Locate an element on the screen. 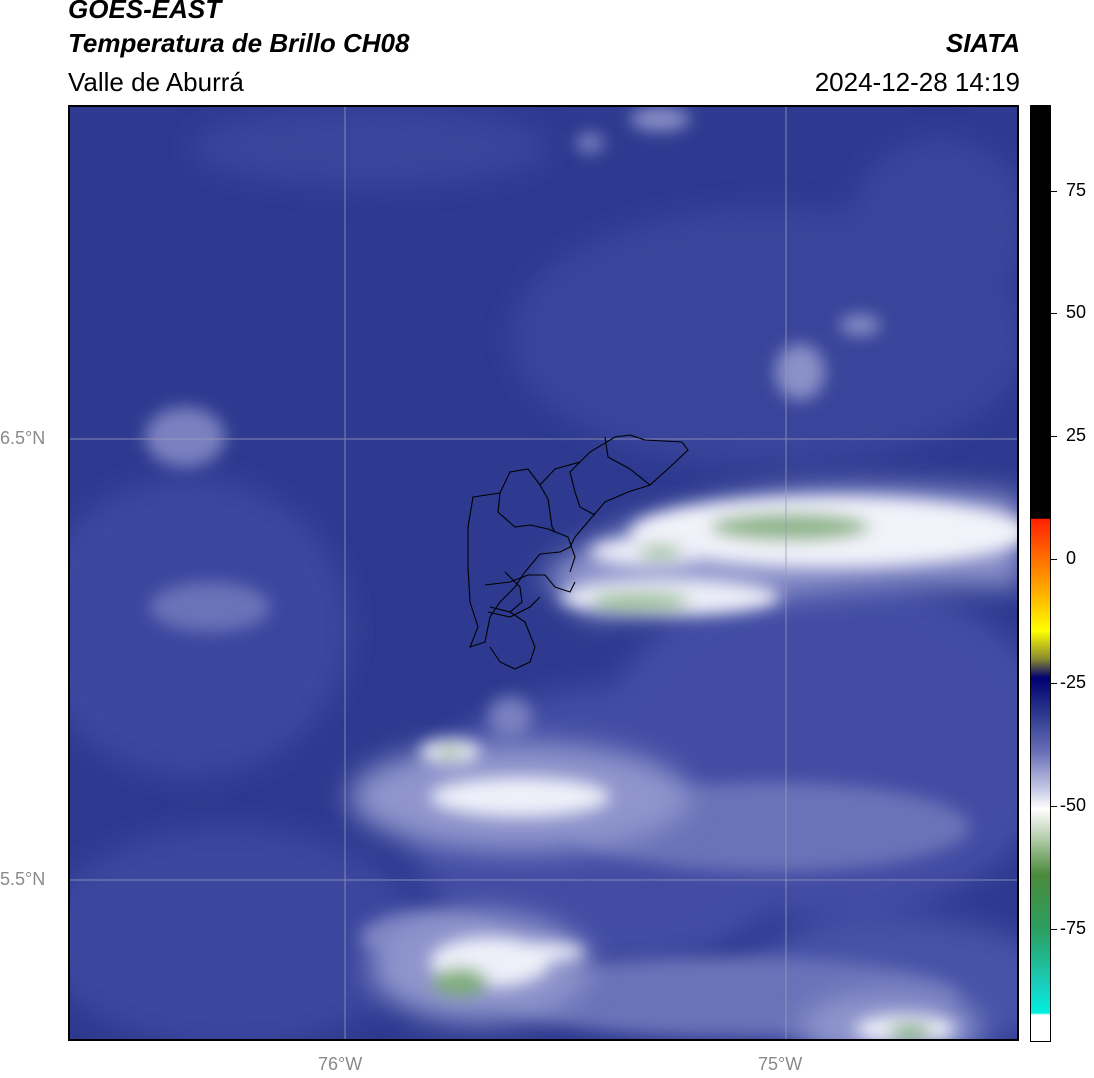 The height and width of the screenshot is (1078, 1094). colorbar-label-25: 25 is located at coordinates (1076, 435).